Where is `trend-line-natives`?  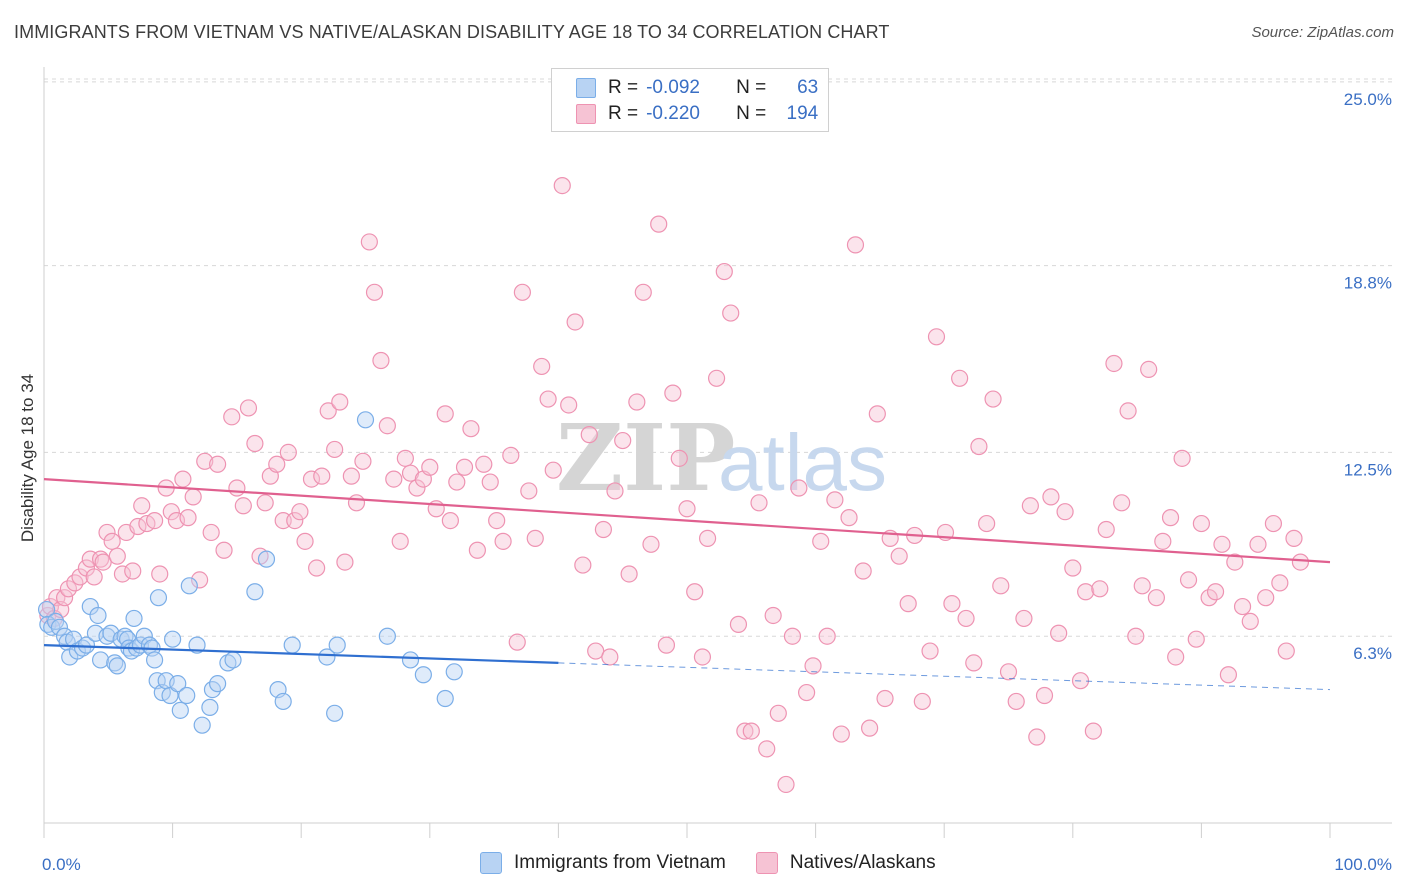
trend-line-natives is located at coordinates (687, 520).